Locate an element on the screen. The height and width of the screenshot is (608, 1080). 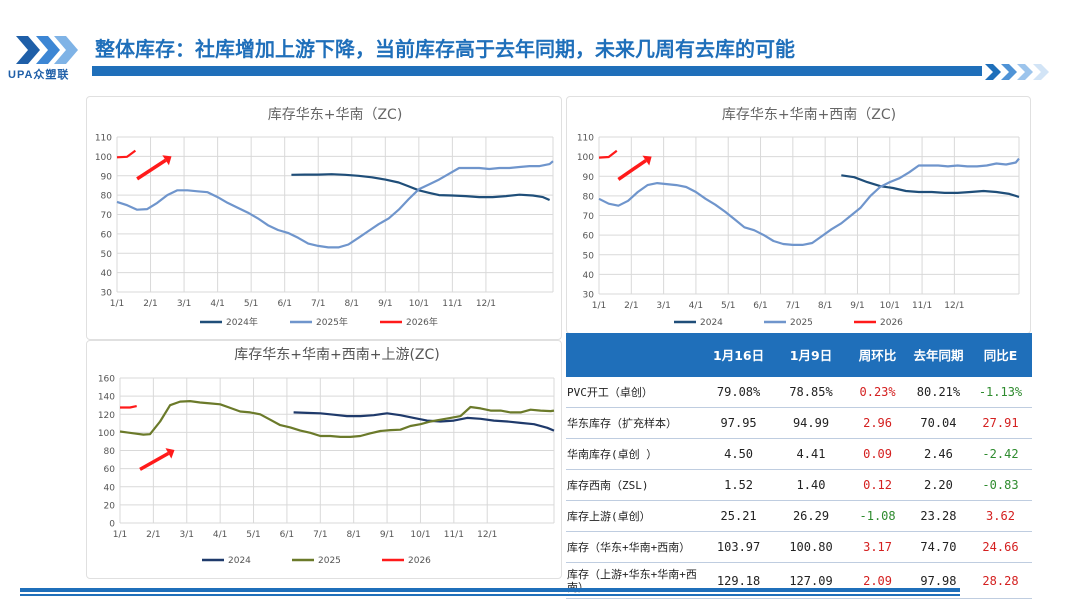
cell-last-year: 80.21% is located at coordinates (938, 392).